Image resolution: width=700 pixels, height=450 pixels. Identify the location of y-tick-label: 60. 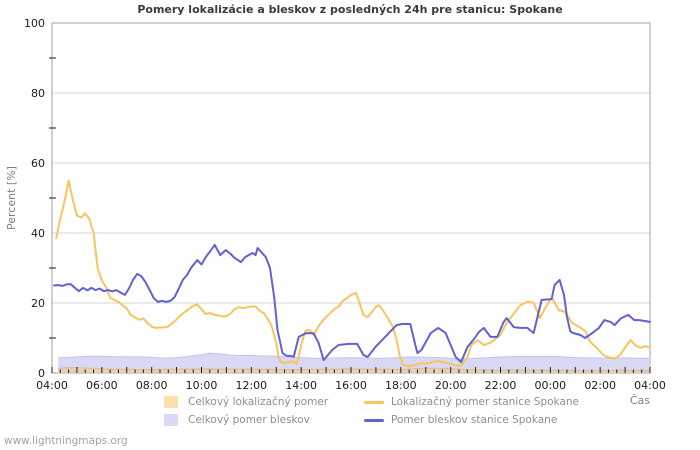
(38, 163).